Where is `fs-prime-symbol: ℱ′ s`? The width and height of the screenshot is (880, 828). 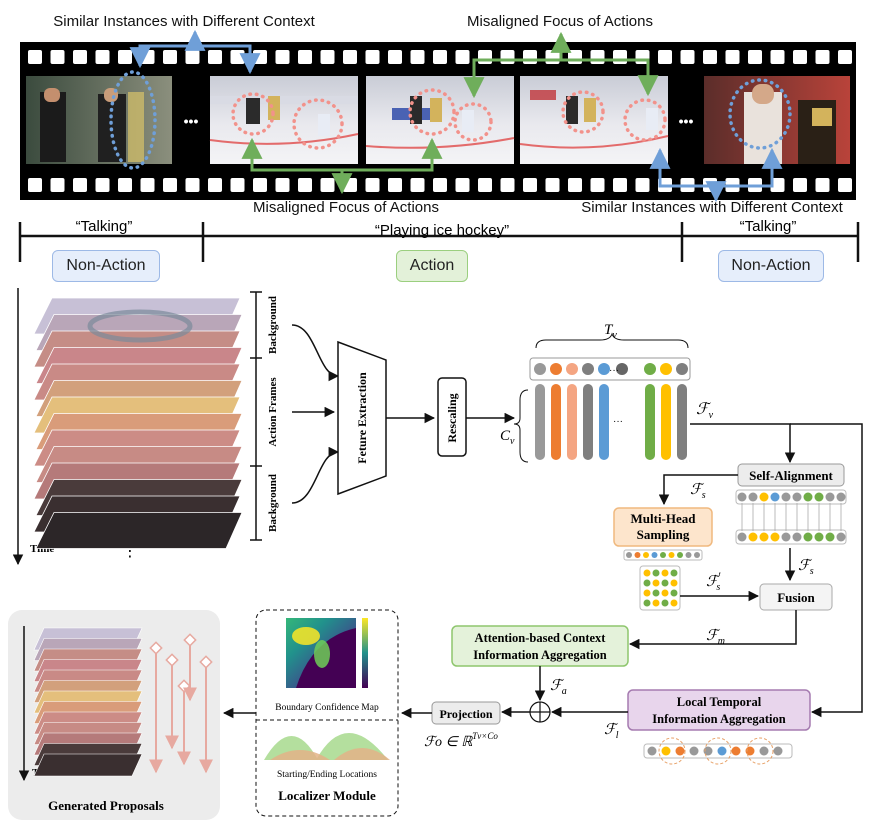
fs-prime-symbol: ℱ′ s is located at coordinates (713, 581).